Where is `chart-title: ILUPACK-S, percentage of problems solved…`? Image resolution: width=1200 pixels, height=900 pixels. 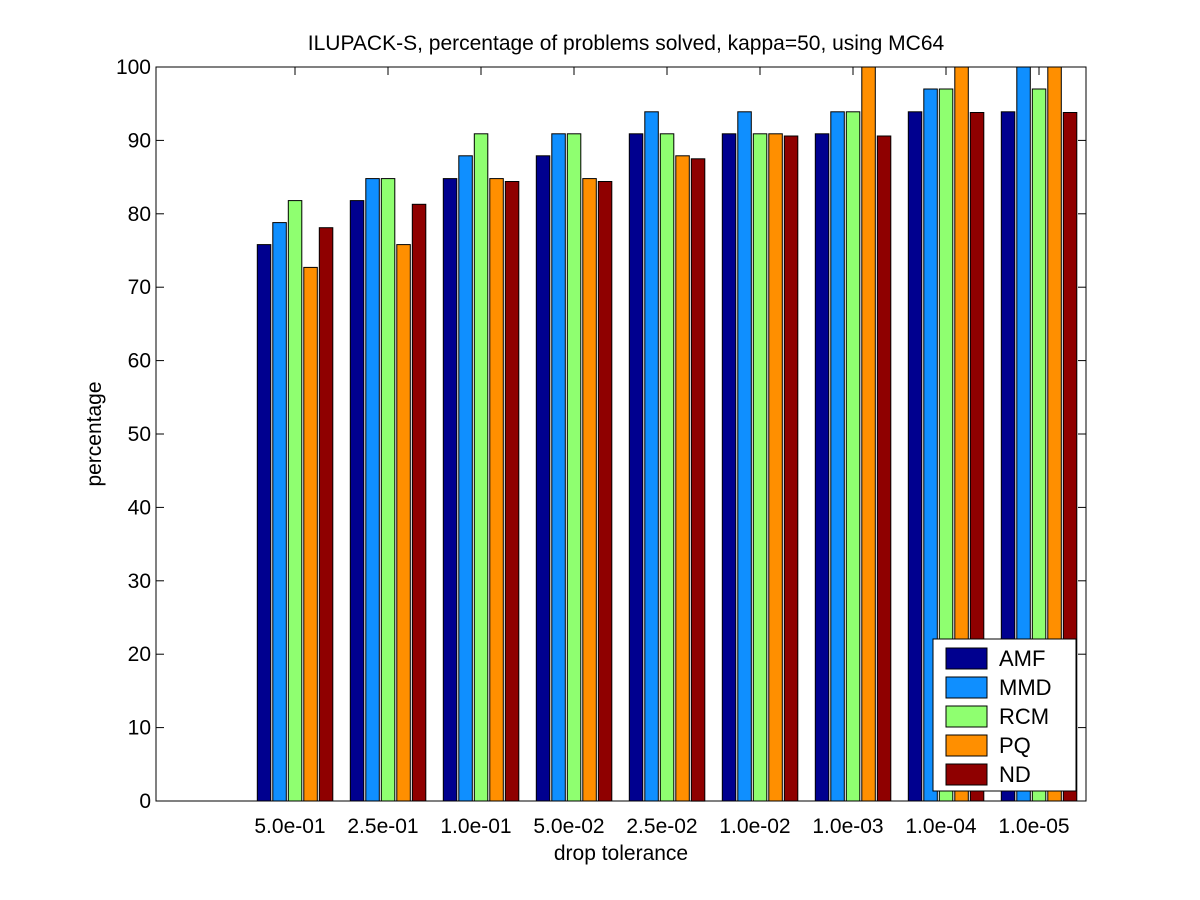
chart-title: ILUPACK-S, percentage of problems solved… is located at coordinates (626, 43).